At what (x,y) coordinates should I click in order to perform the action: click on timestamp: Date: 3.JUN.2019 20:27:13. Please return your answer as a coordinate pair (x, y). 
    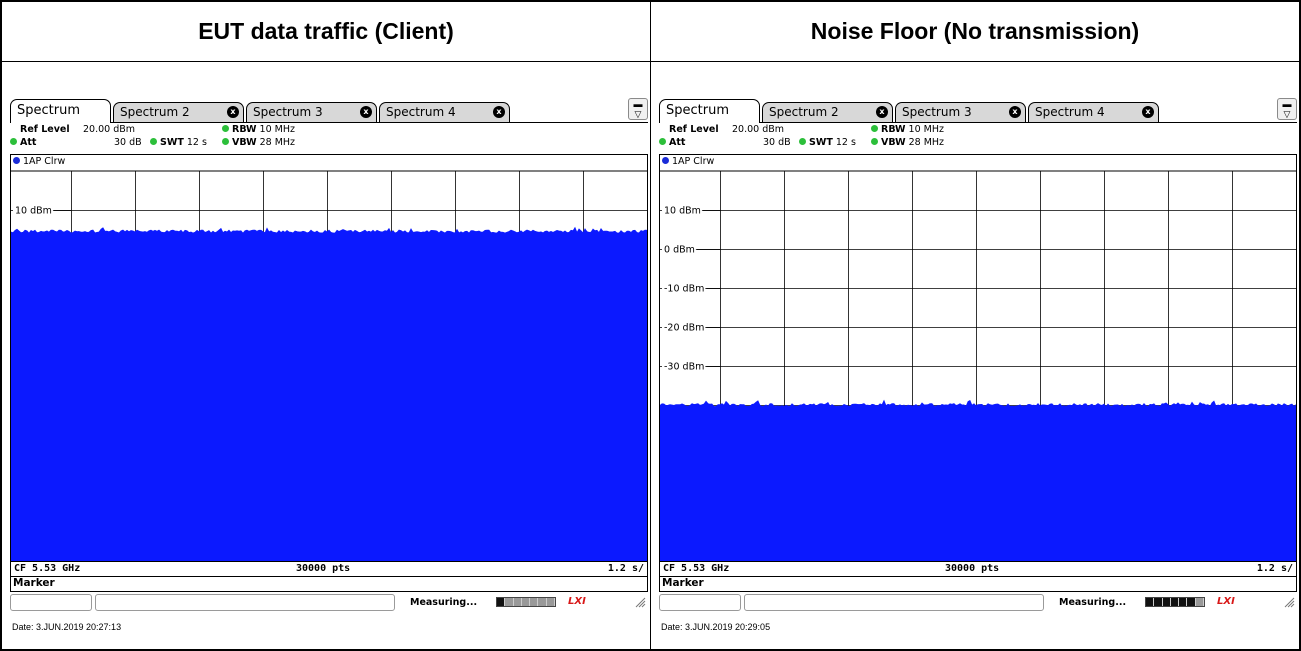
    Looking at the image, I should click on (67, 627).